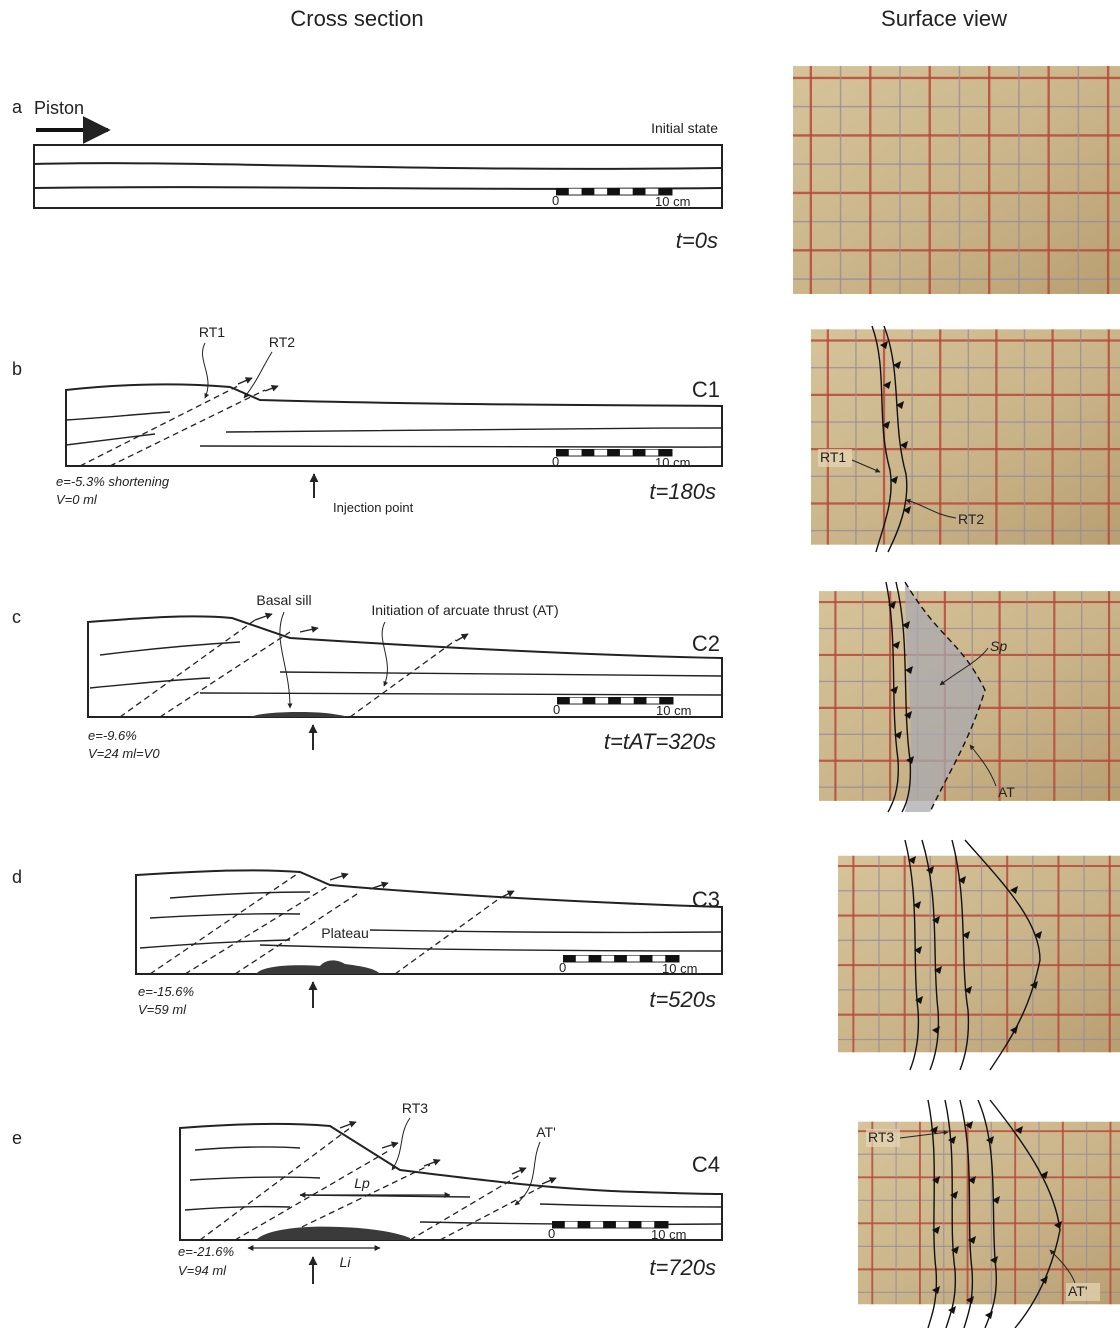  What do you see at coordinates (956, 180) in the screenshot?
I see `surface-photo-a` at bounding box center [956, 180].